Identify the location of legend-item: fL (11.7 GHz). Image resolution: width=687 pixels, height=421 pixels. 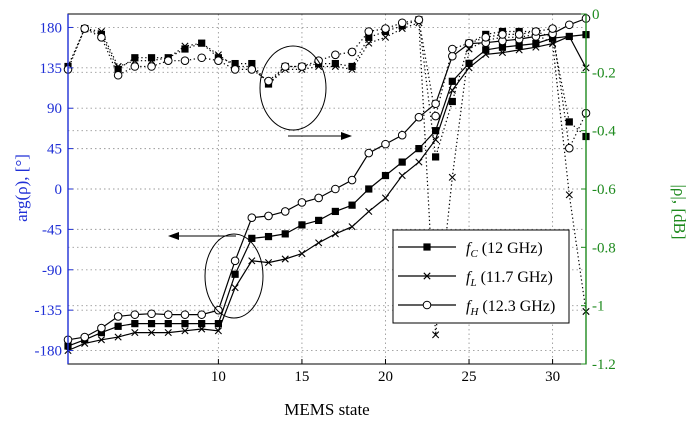
(475, 279).